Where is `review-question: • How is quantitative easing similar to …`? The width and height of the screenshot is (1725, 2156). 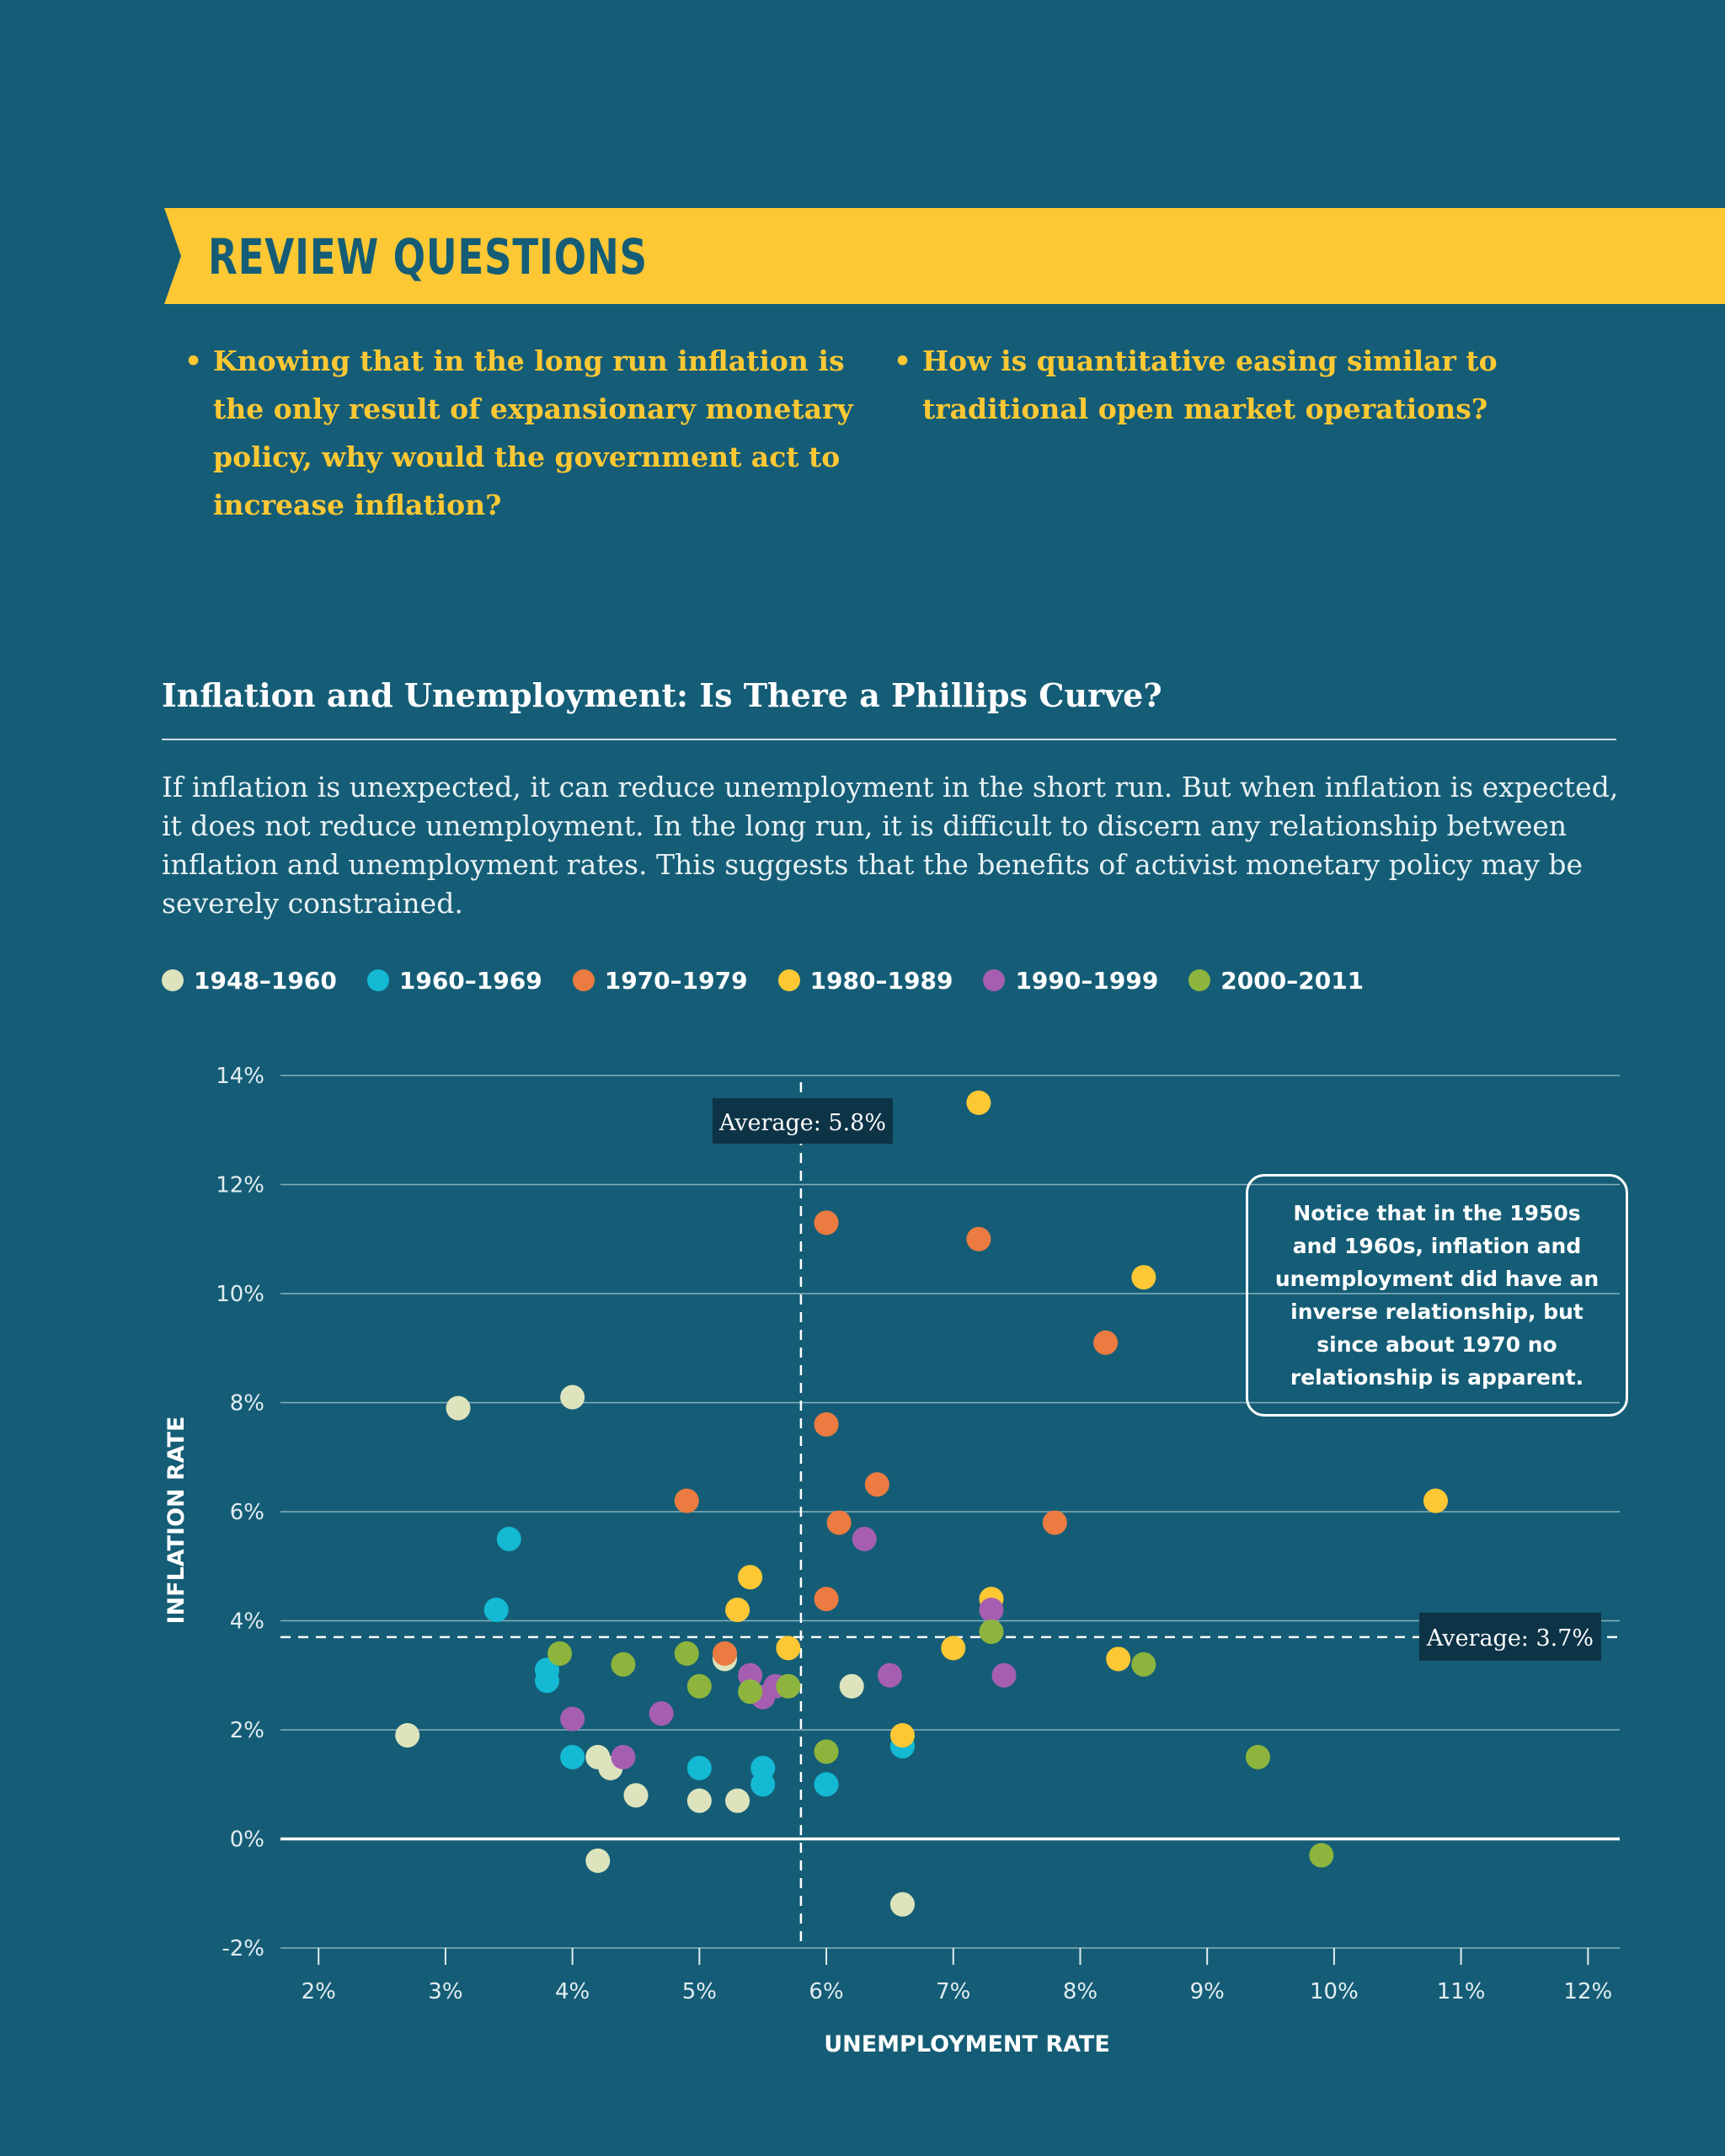 review-question: • How is quantitative easing similar to … is located at coordinates (1228, 385).